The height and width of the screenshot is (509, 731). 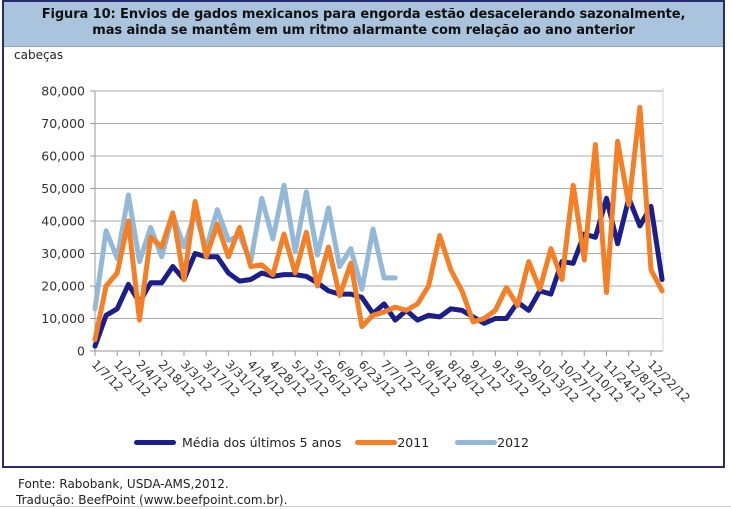 I want to click on legend: Média dos últimos 5 anos 2011 2012, so click(x=338, y=442).